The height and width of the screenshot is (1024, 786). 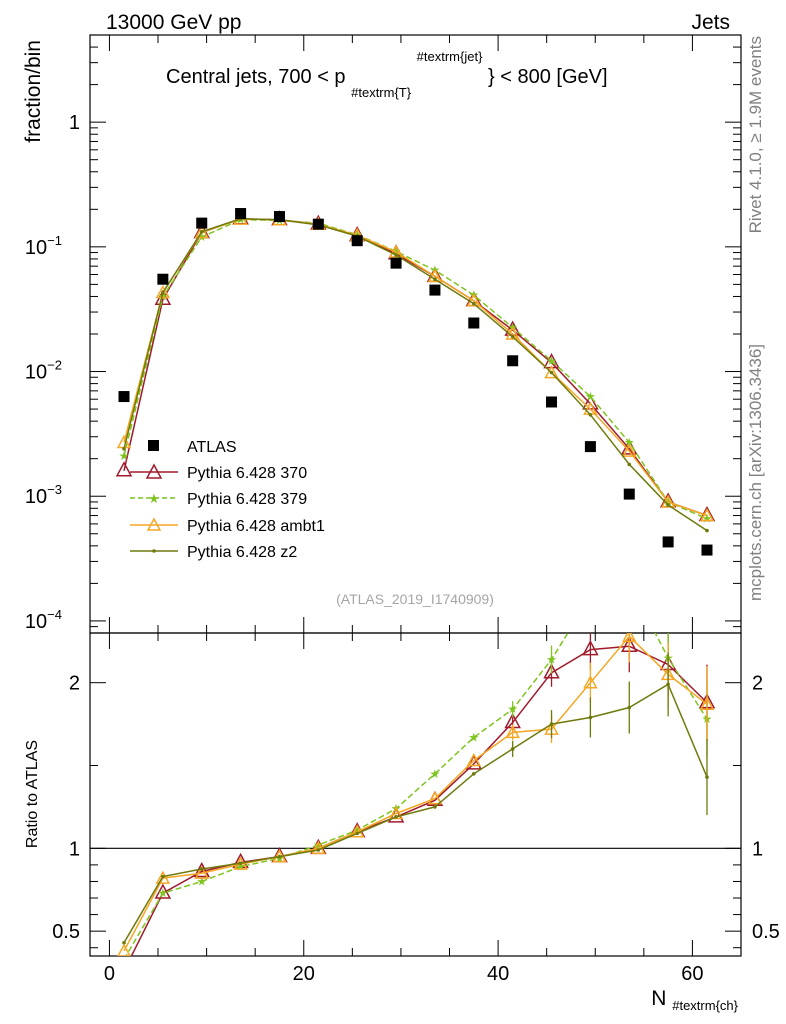 I want to click on x-tick-label: 20, so click(x=304, y=974).